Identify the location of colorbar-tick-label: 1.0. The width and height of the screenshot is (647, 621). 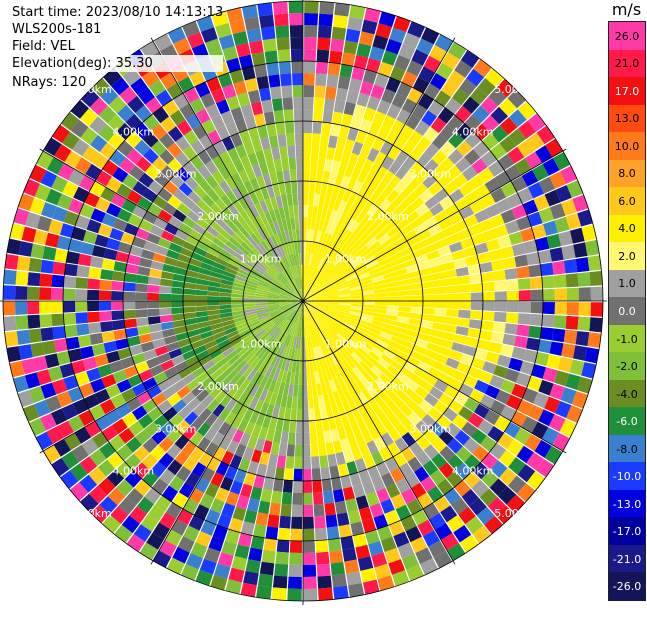
(627, 284).